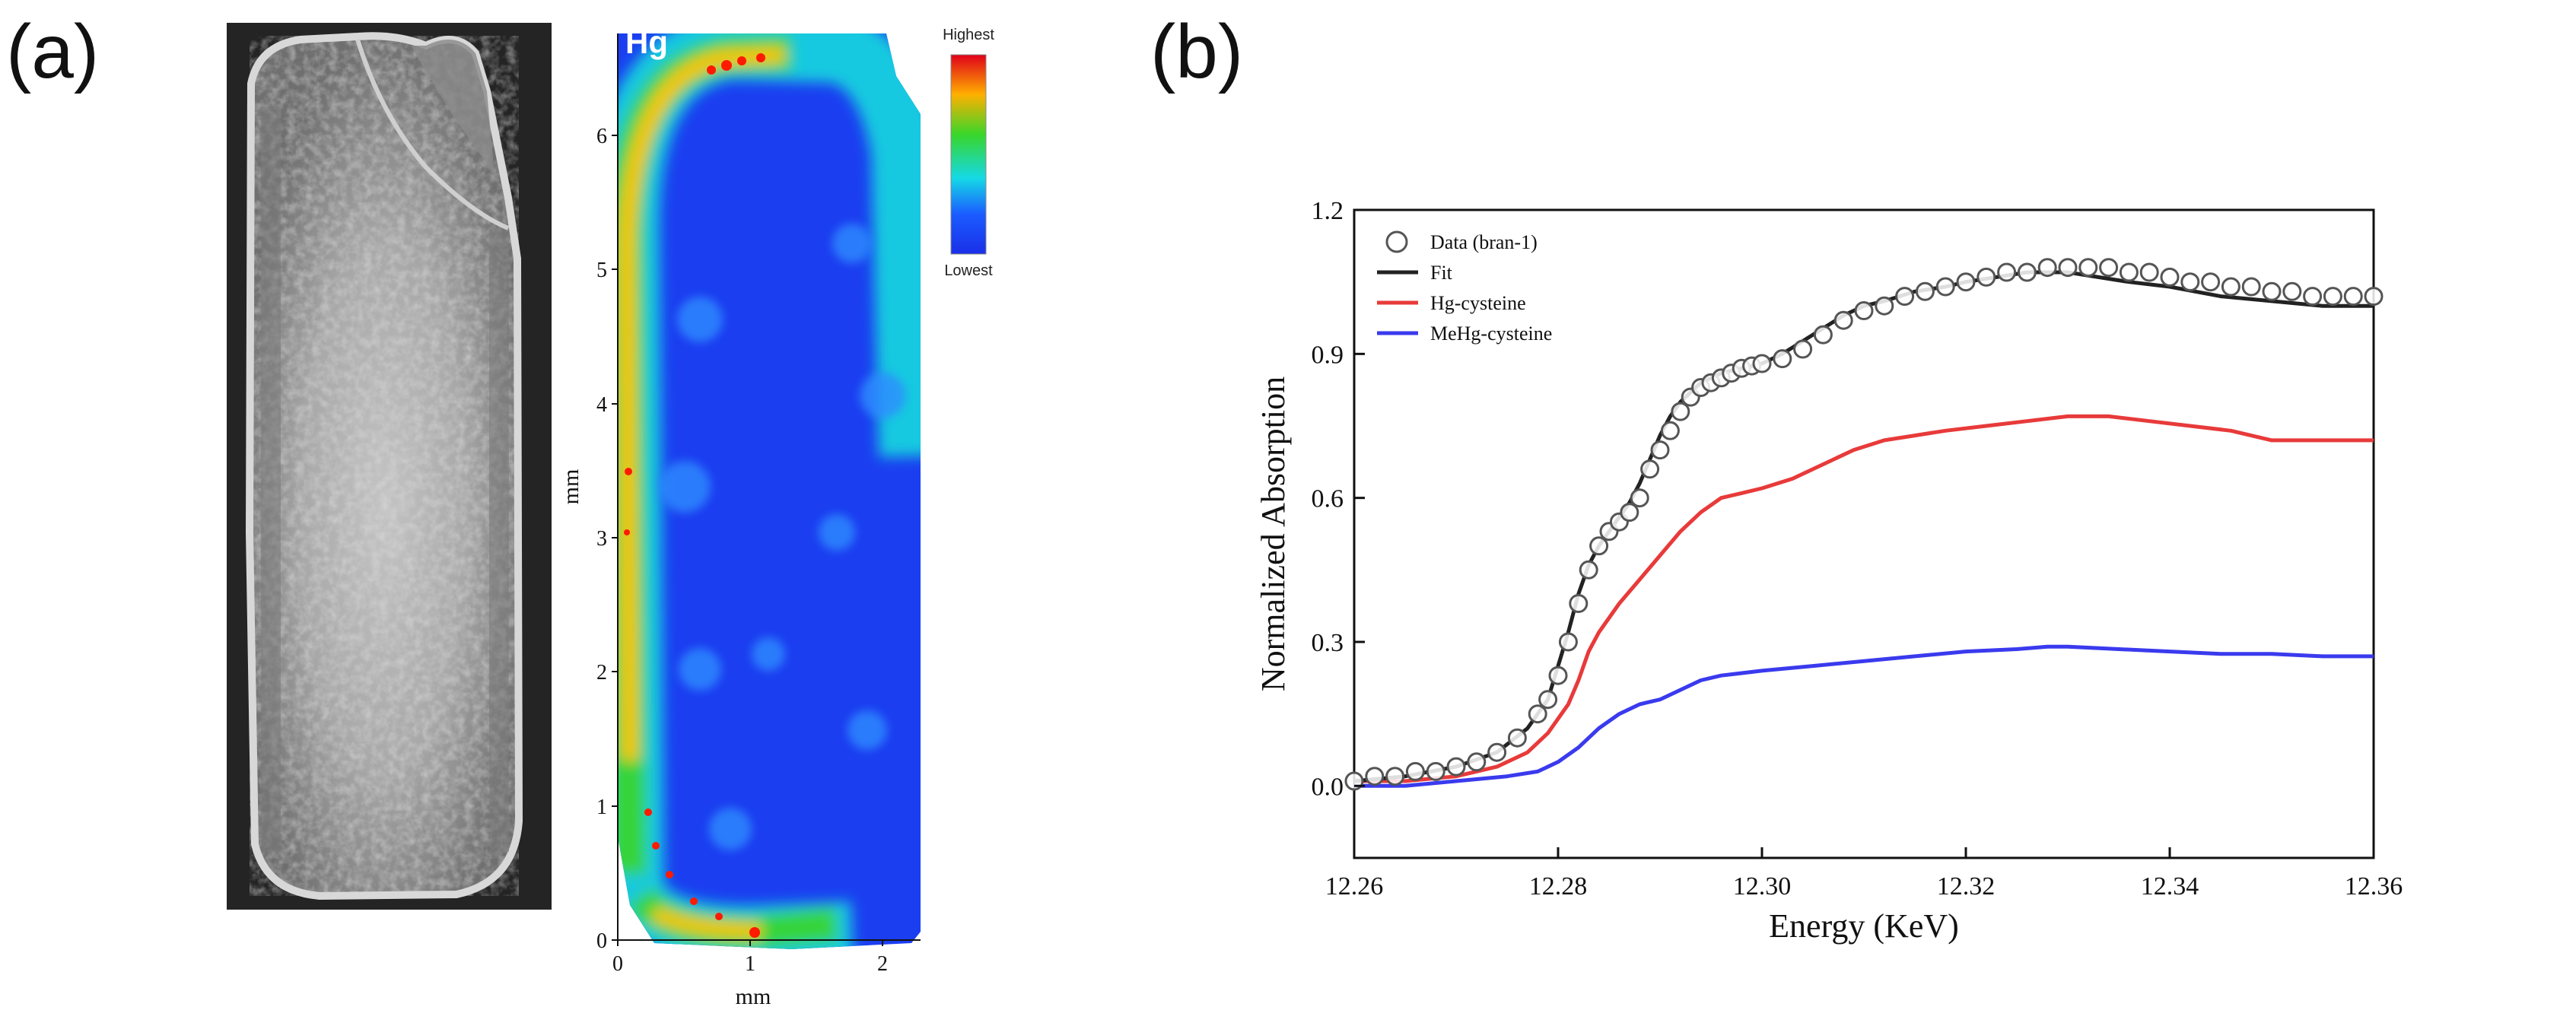 This screenshot has height=1026, width=2576. What do you see at coordinates (571, 487) in the screenshot?
I see `heatmap-ylabel: mm` at bounding box center [571, 487].